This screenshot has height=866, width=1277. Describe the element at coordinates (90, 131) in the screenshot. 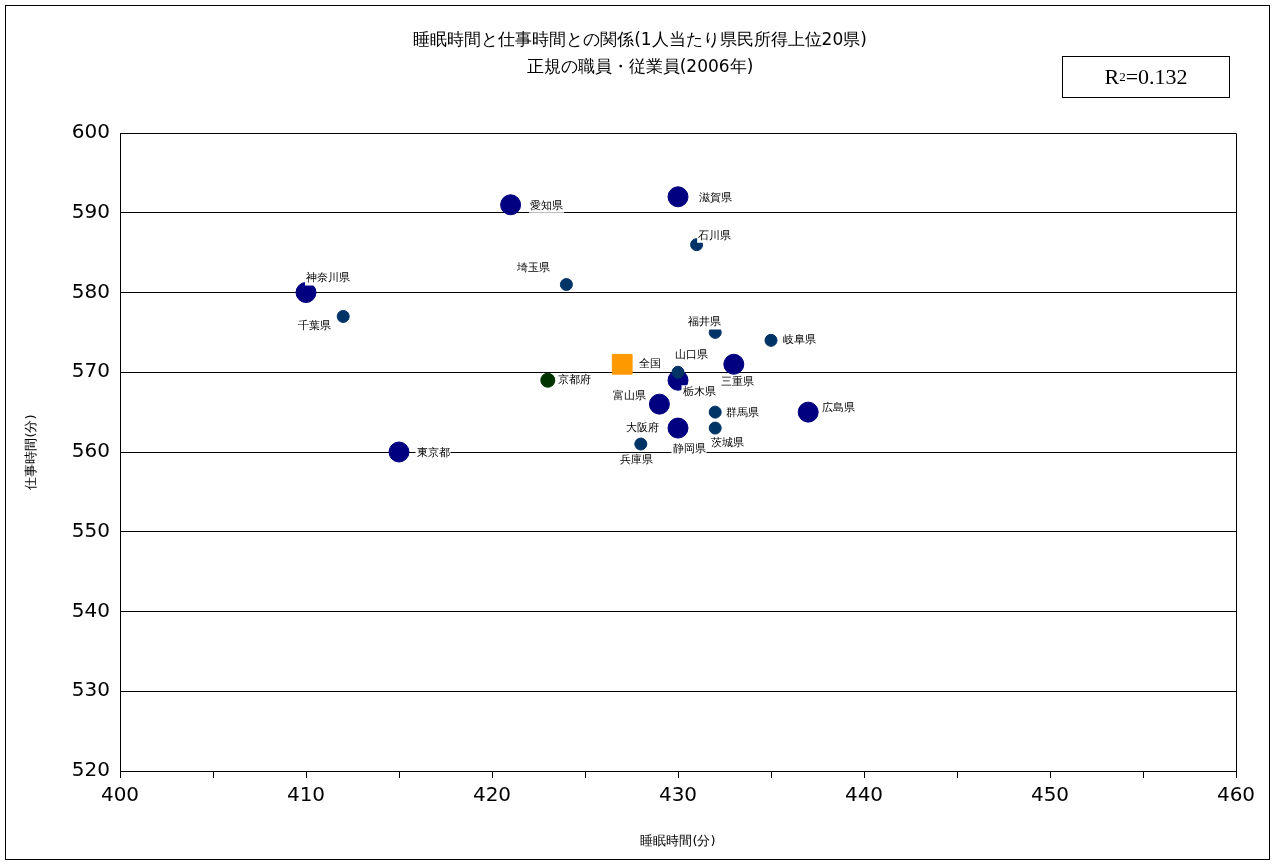

I see `y-tick-label: 600` at that location.